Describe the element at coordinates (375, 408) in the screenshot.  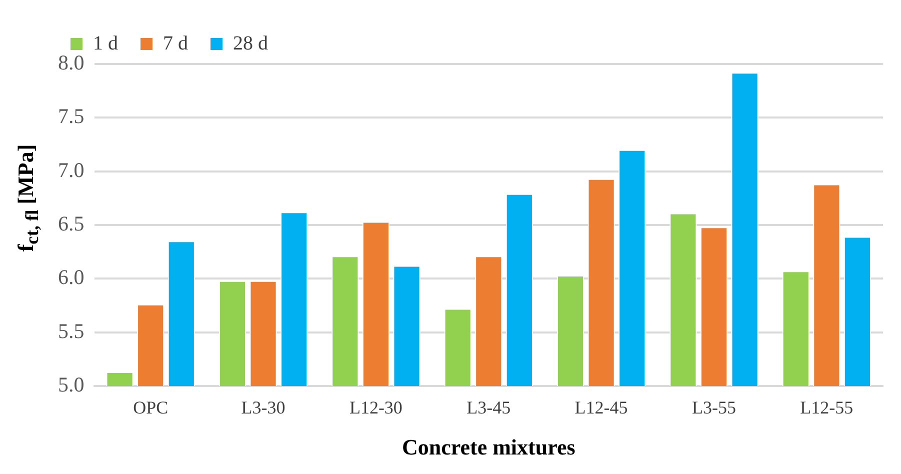
I see `x-tick-label: L12-30` at that location.